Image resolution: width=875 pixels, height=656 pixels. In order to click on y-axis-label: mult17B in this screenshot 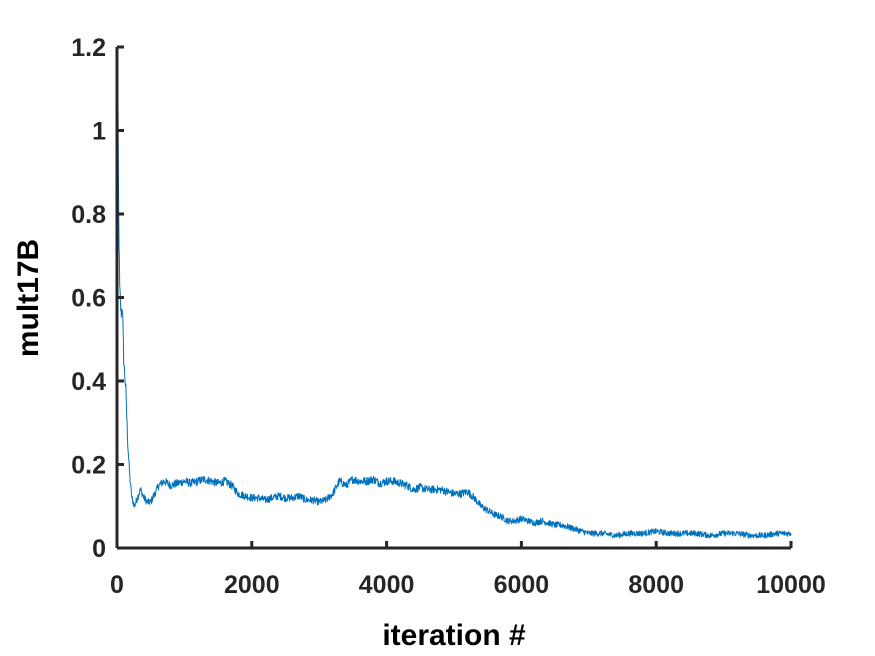, I will do `click(28, 298)`.